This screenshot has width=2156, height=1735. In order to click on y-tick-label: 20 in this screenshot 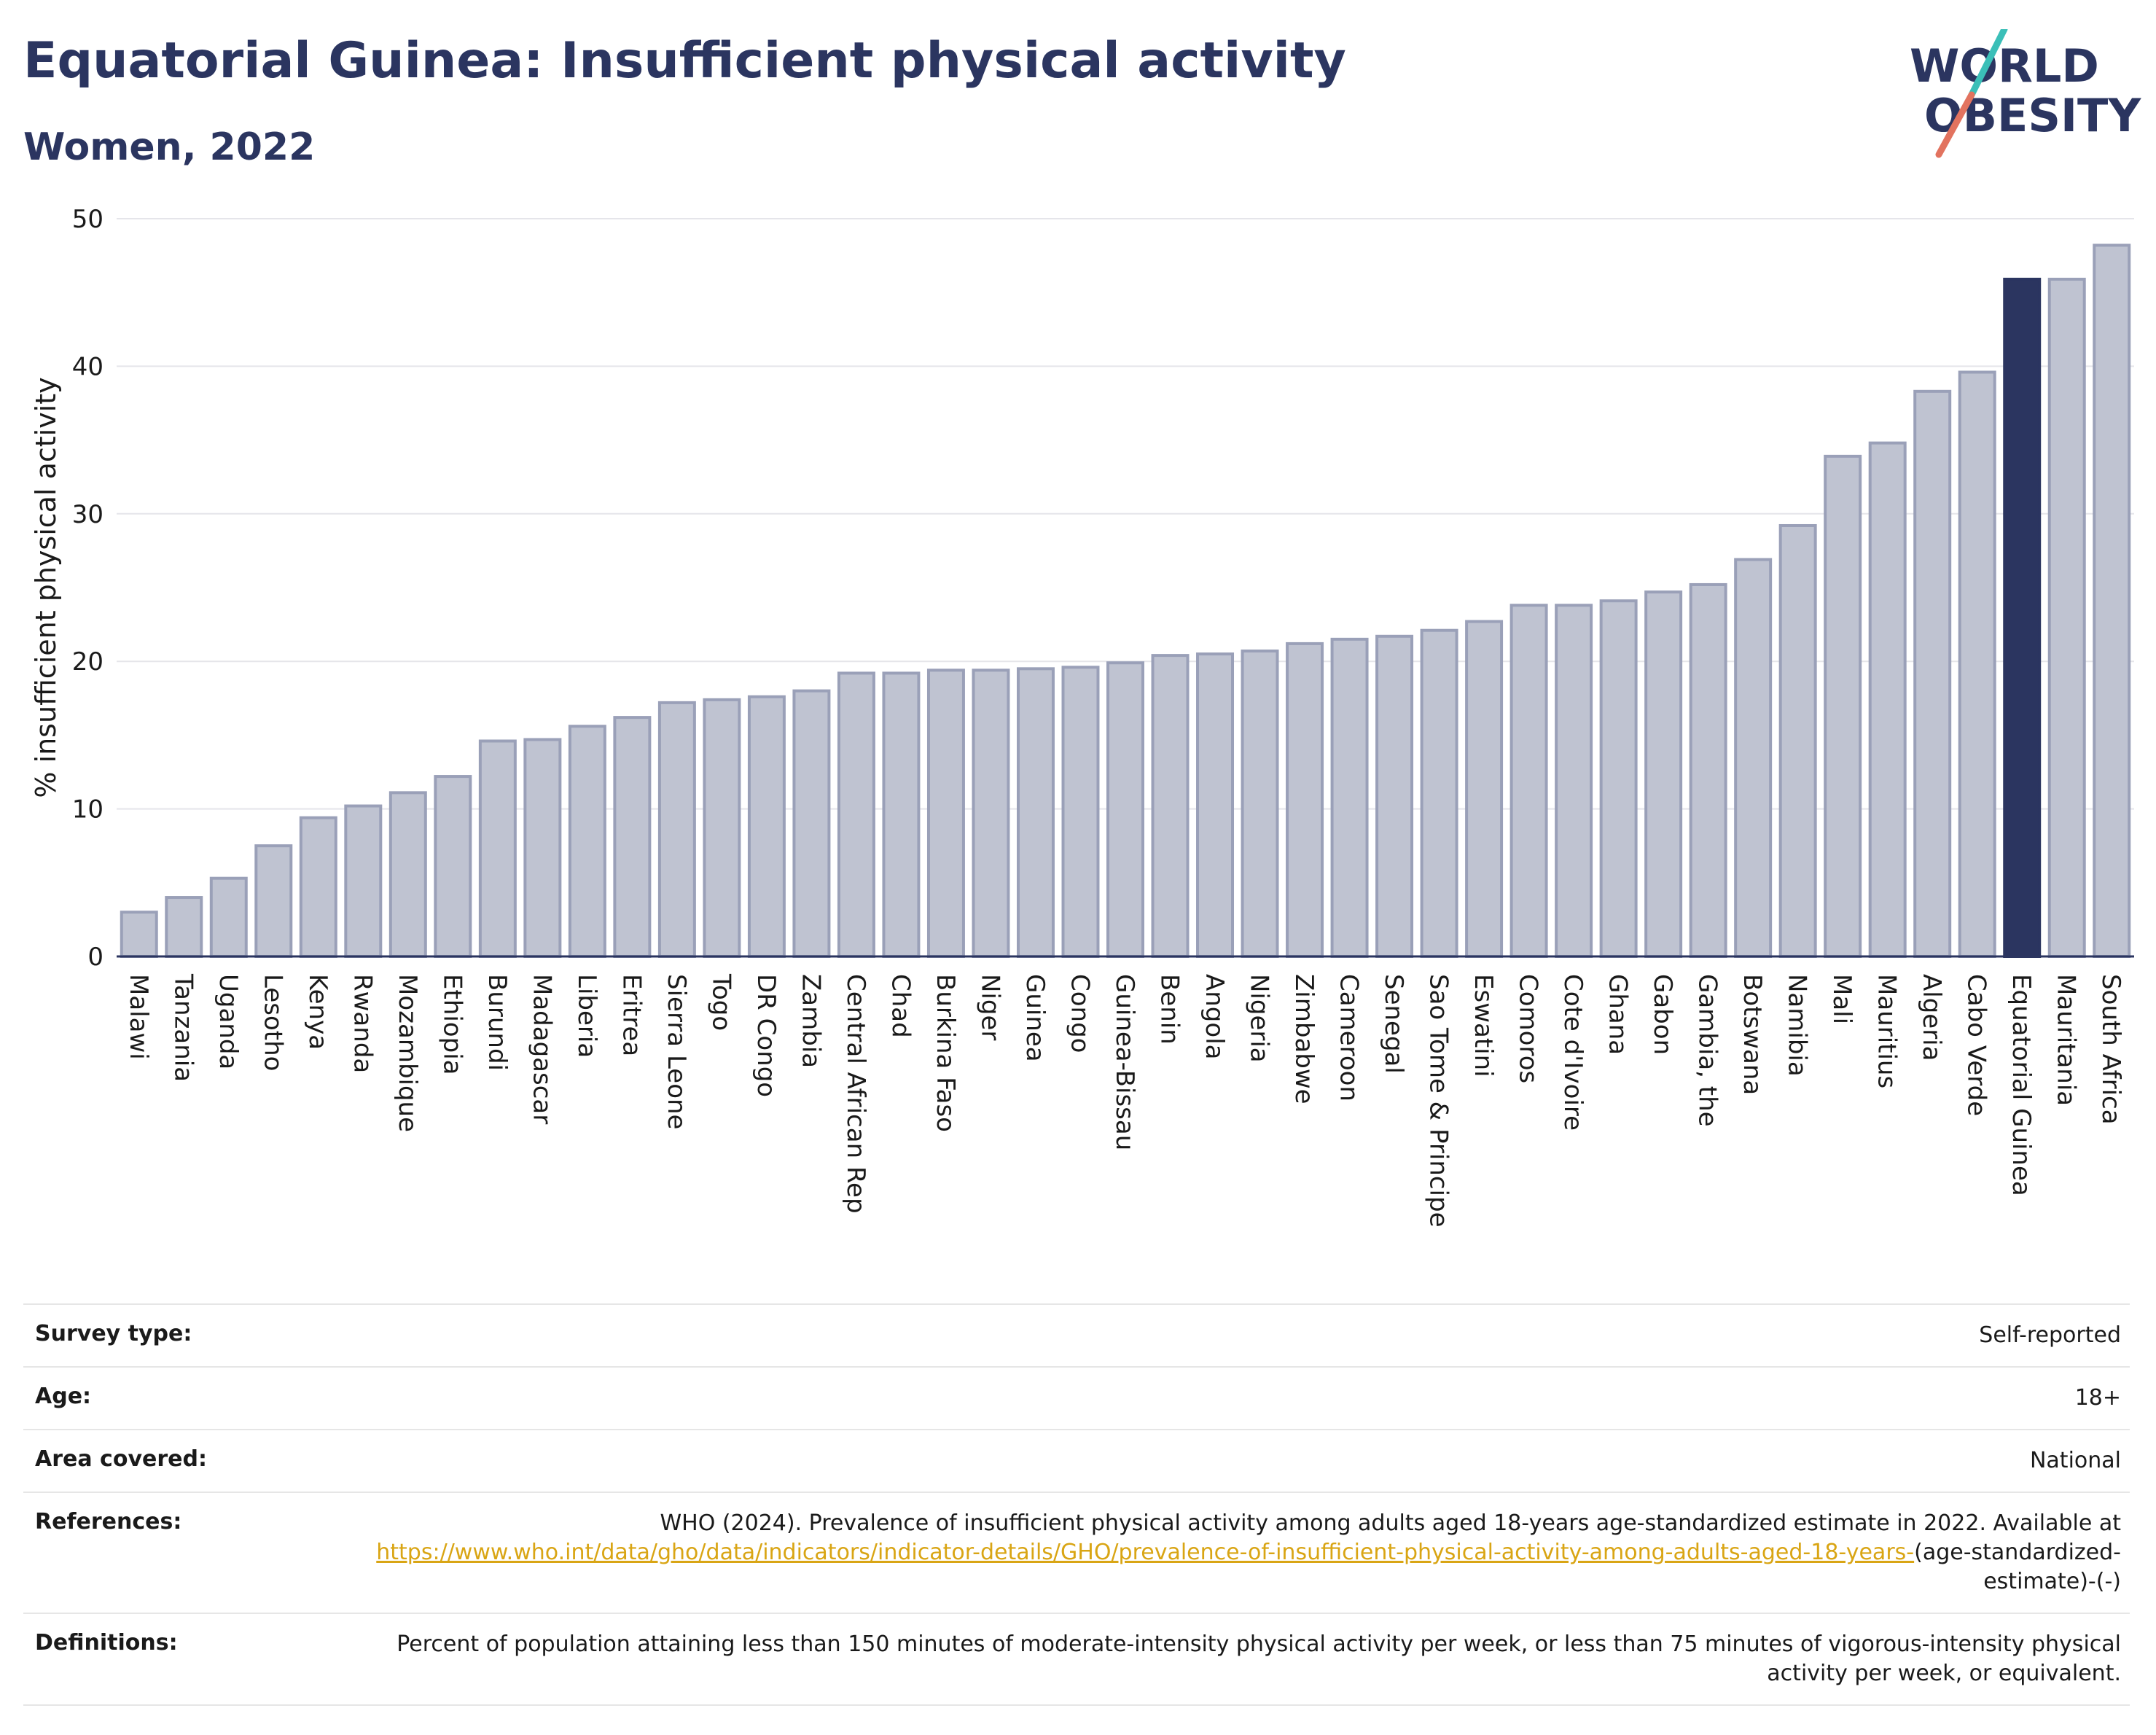, I will do `click(87, 662)`.